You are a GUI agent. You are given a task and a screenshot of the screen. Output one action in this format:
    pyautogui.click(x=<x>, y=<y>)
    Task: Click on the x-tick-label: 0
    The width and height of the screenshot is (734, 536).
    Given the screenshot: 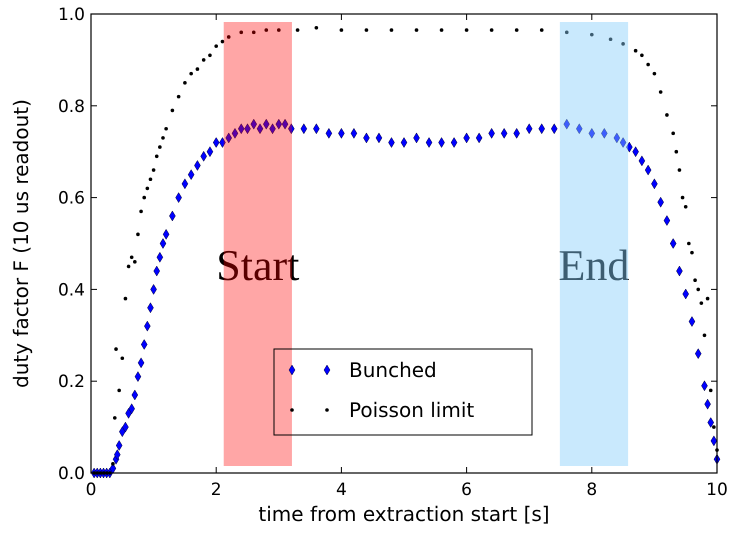 What is the action you would take?
    pyautogui.click(x=91, y=490)
    